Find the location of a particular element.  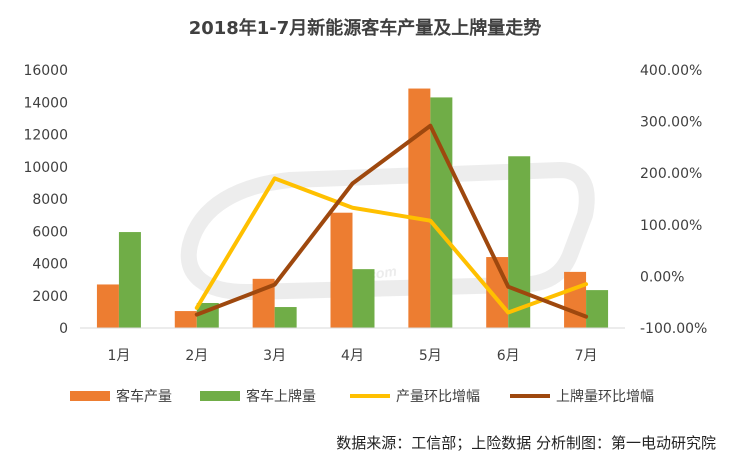

chart-legend: 客车产量 客车上牌量 产量环比增幅 上牌量环比增幅 is located at coordinates (390, 396).